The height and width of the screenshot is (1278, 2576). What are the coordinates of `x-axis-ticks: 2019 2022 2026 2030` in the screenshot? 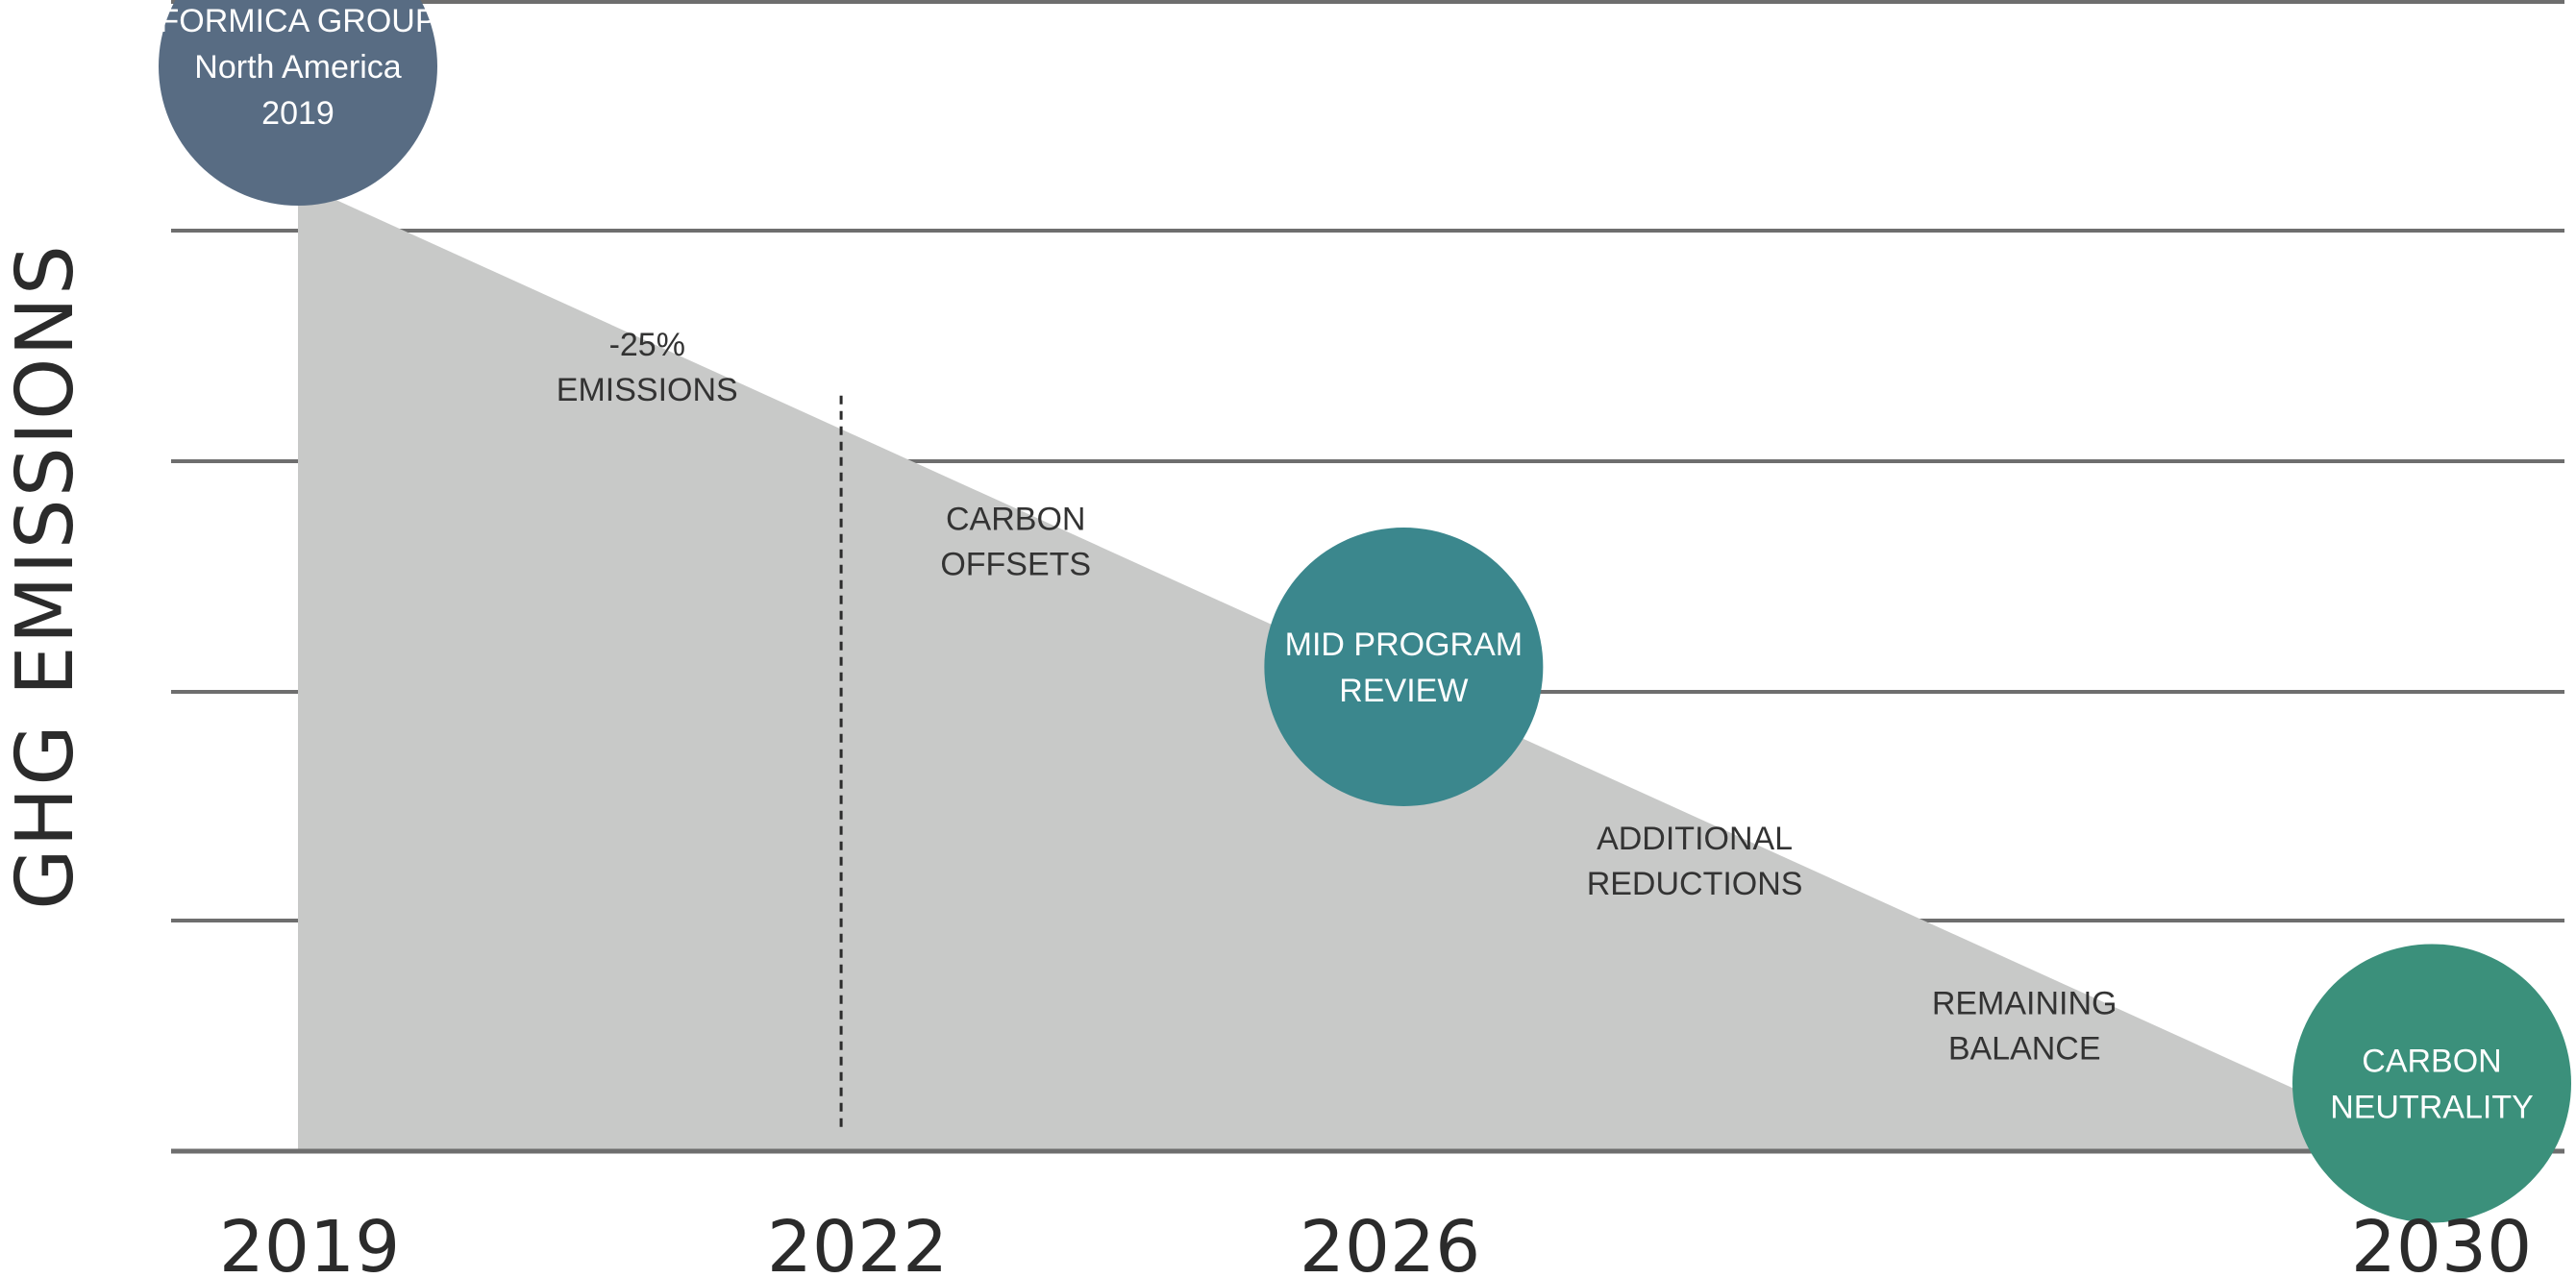 It's located at (1376, 1242).